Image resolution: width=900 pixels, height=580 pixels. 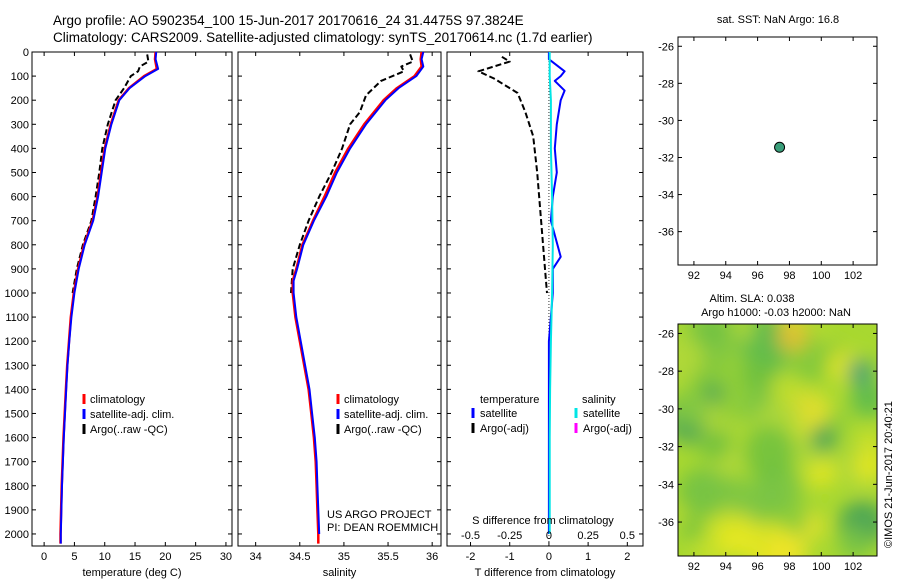 What do you see at coordinates (20, 125) in the screenshot?
I see `y-tick-label: 300` at bounding box center [20, 125].